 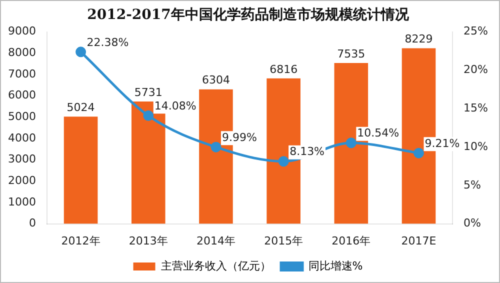 I want to click on y2-tick-label: 25%, so click(x=476, y=31).